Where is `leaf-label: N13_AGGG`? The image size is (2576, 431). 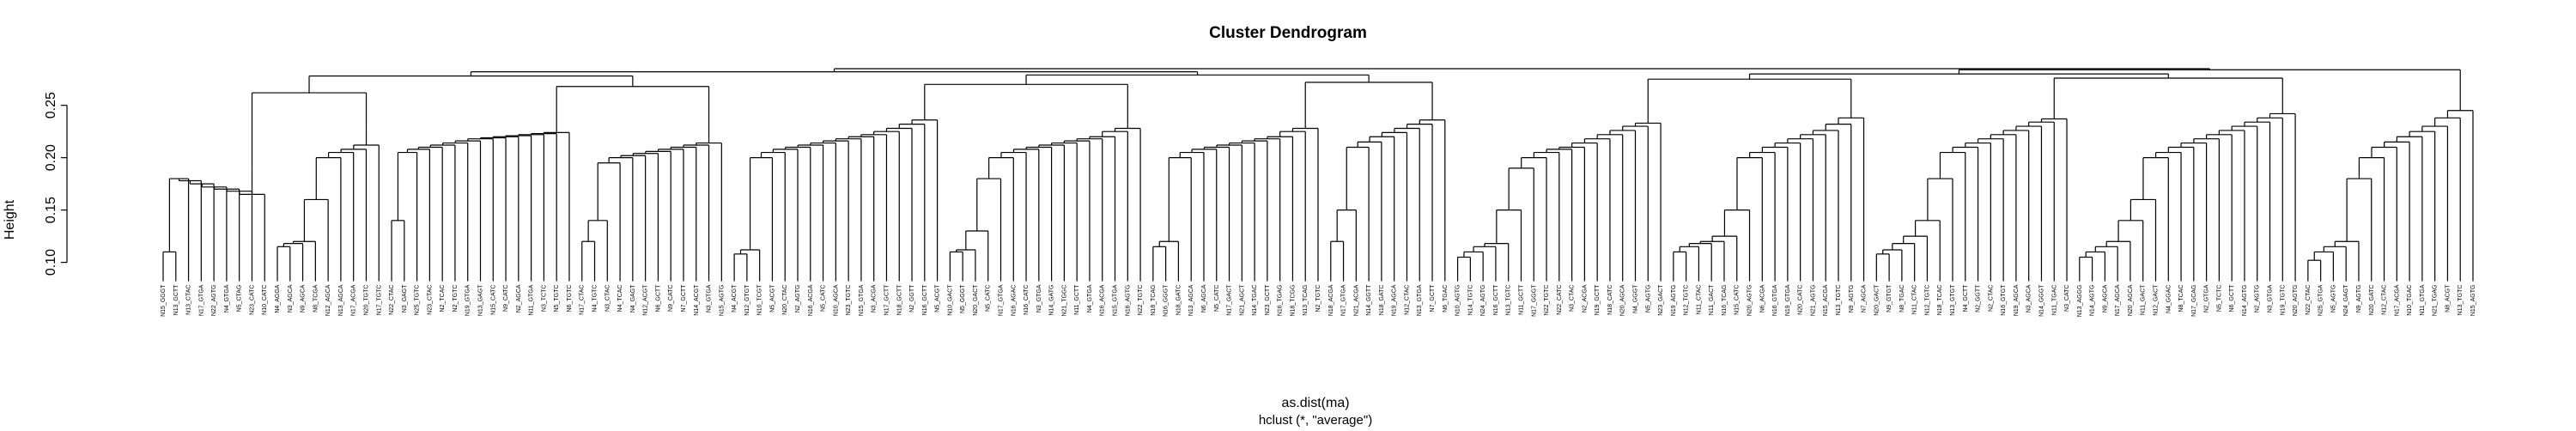
leaf-label: N13_AGGG is located at coordinates (2080, 301).